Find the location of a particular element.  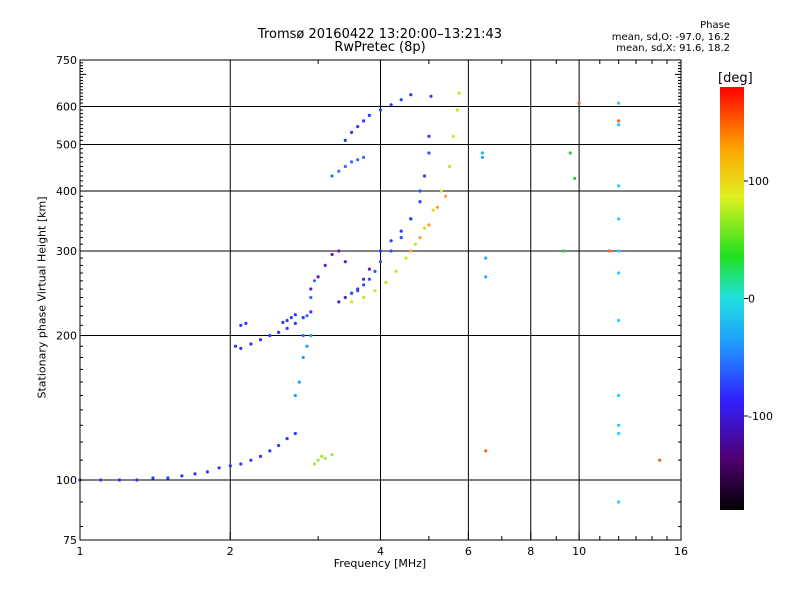

colorbar-tick-label: -100 is located at coordinates (760, 416).